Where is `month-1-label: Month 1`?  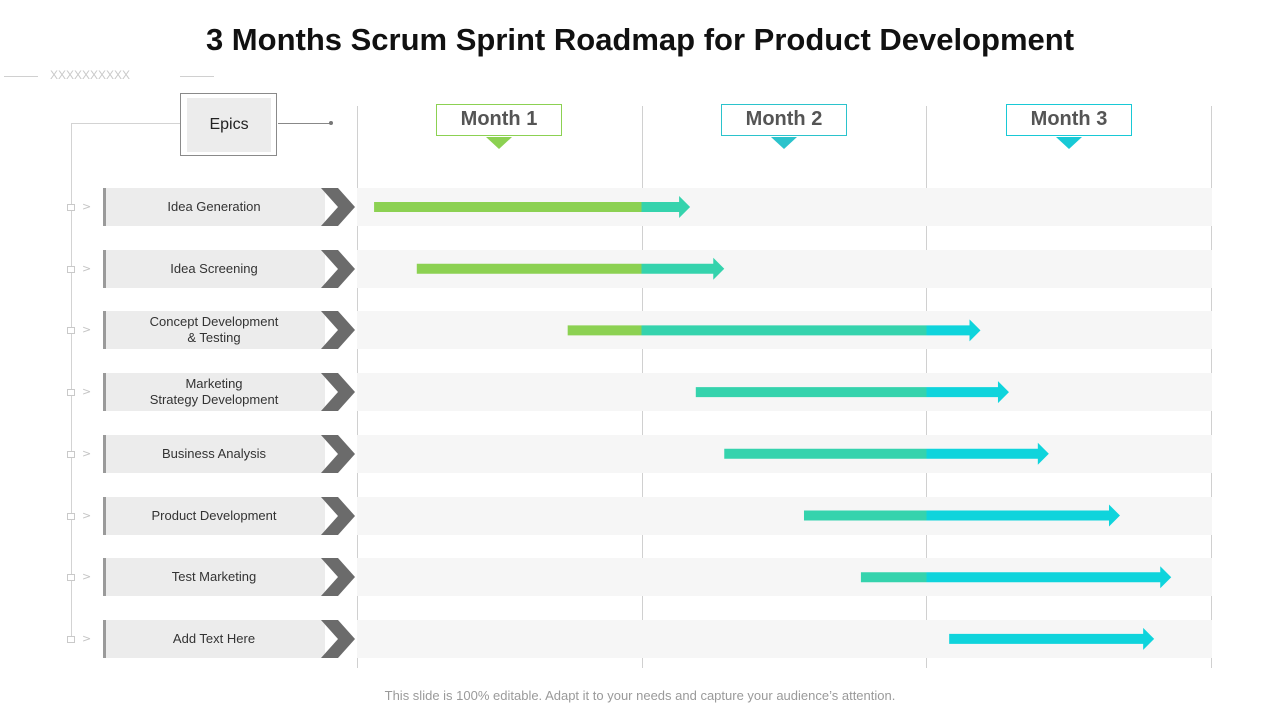
month-1-label: Month 1 is located at coordinates (499, 119).